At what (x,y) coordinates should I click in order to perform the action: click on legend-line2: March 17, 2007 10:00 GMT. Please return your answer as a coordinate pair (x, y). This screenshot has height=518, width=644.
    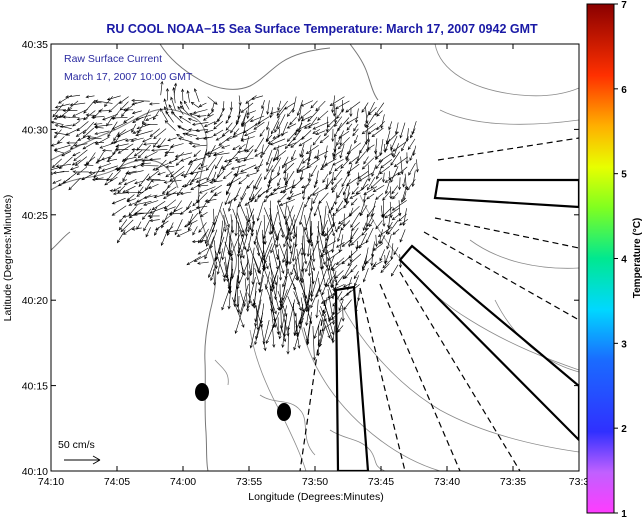
    Looking at the image, I should click on (128, 77).